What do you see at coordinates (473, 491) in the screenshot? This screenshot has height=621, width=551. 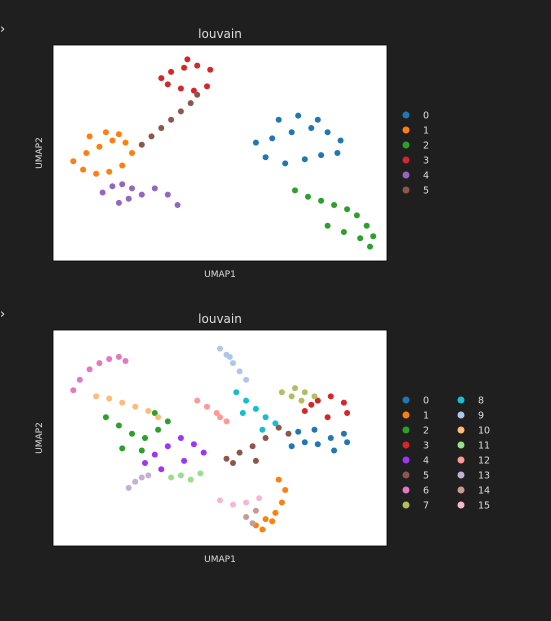 I see `legend-item-14: 14` at bounding box center [473, 491].